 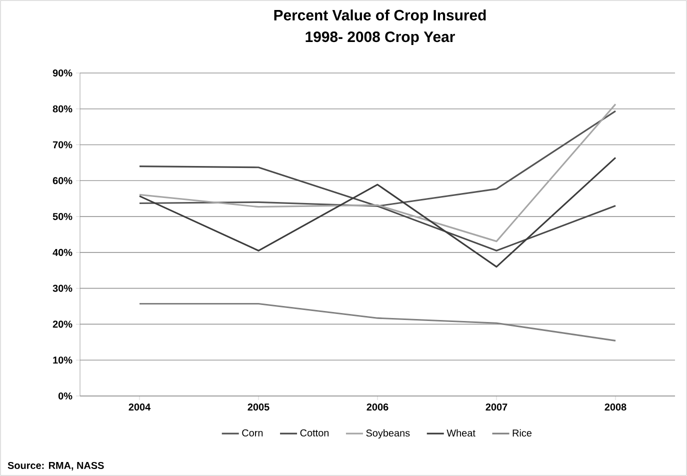 I want to click on legend-label: Soybeans, so click(x=388, y=434).